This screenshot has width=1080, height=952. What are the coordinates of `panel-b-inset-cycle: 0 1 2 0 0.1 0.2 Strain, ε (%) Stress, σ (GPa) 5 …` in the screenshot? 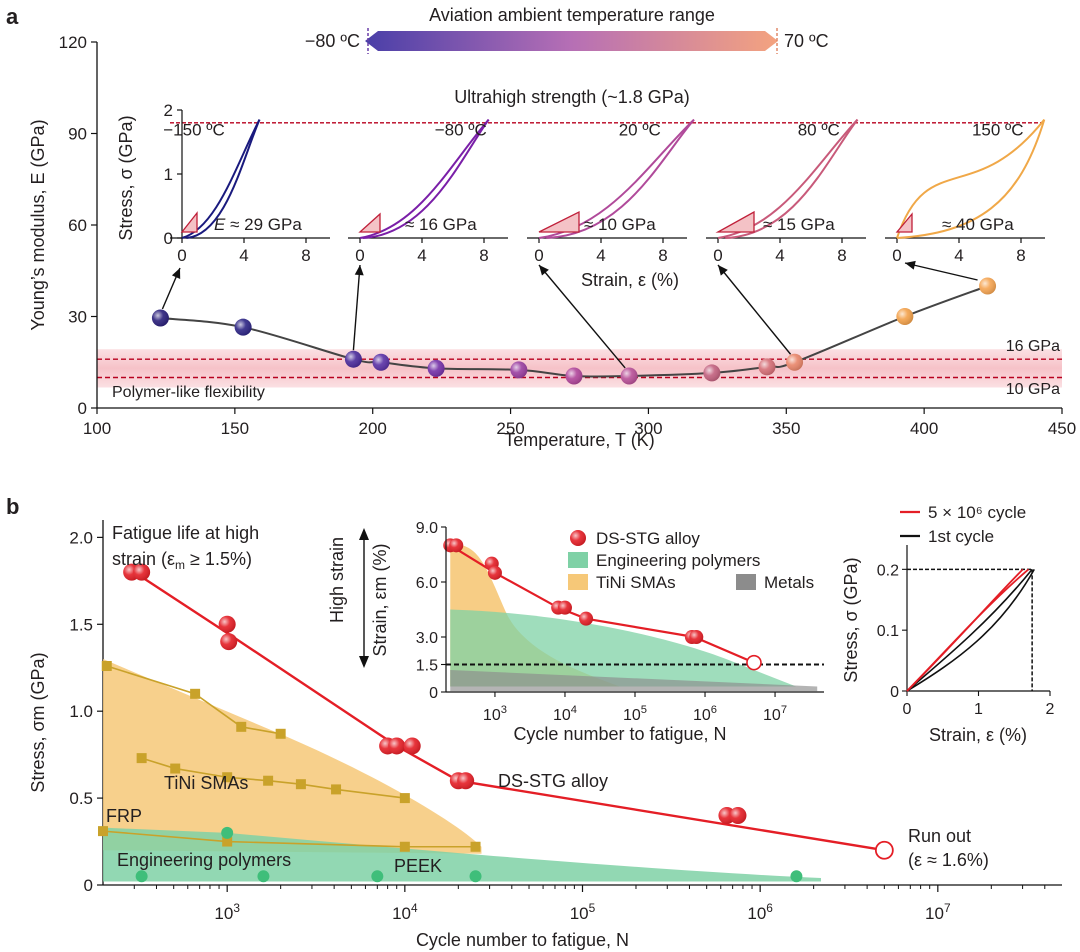 It's located at (948, 624).